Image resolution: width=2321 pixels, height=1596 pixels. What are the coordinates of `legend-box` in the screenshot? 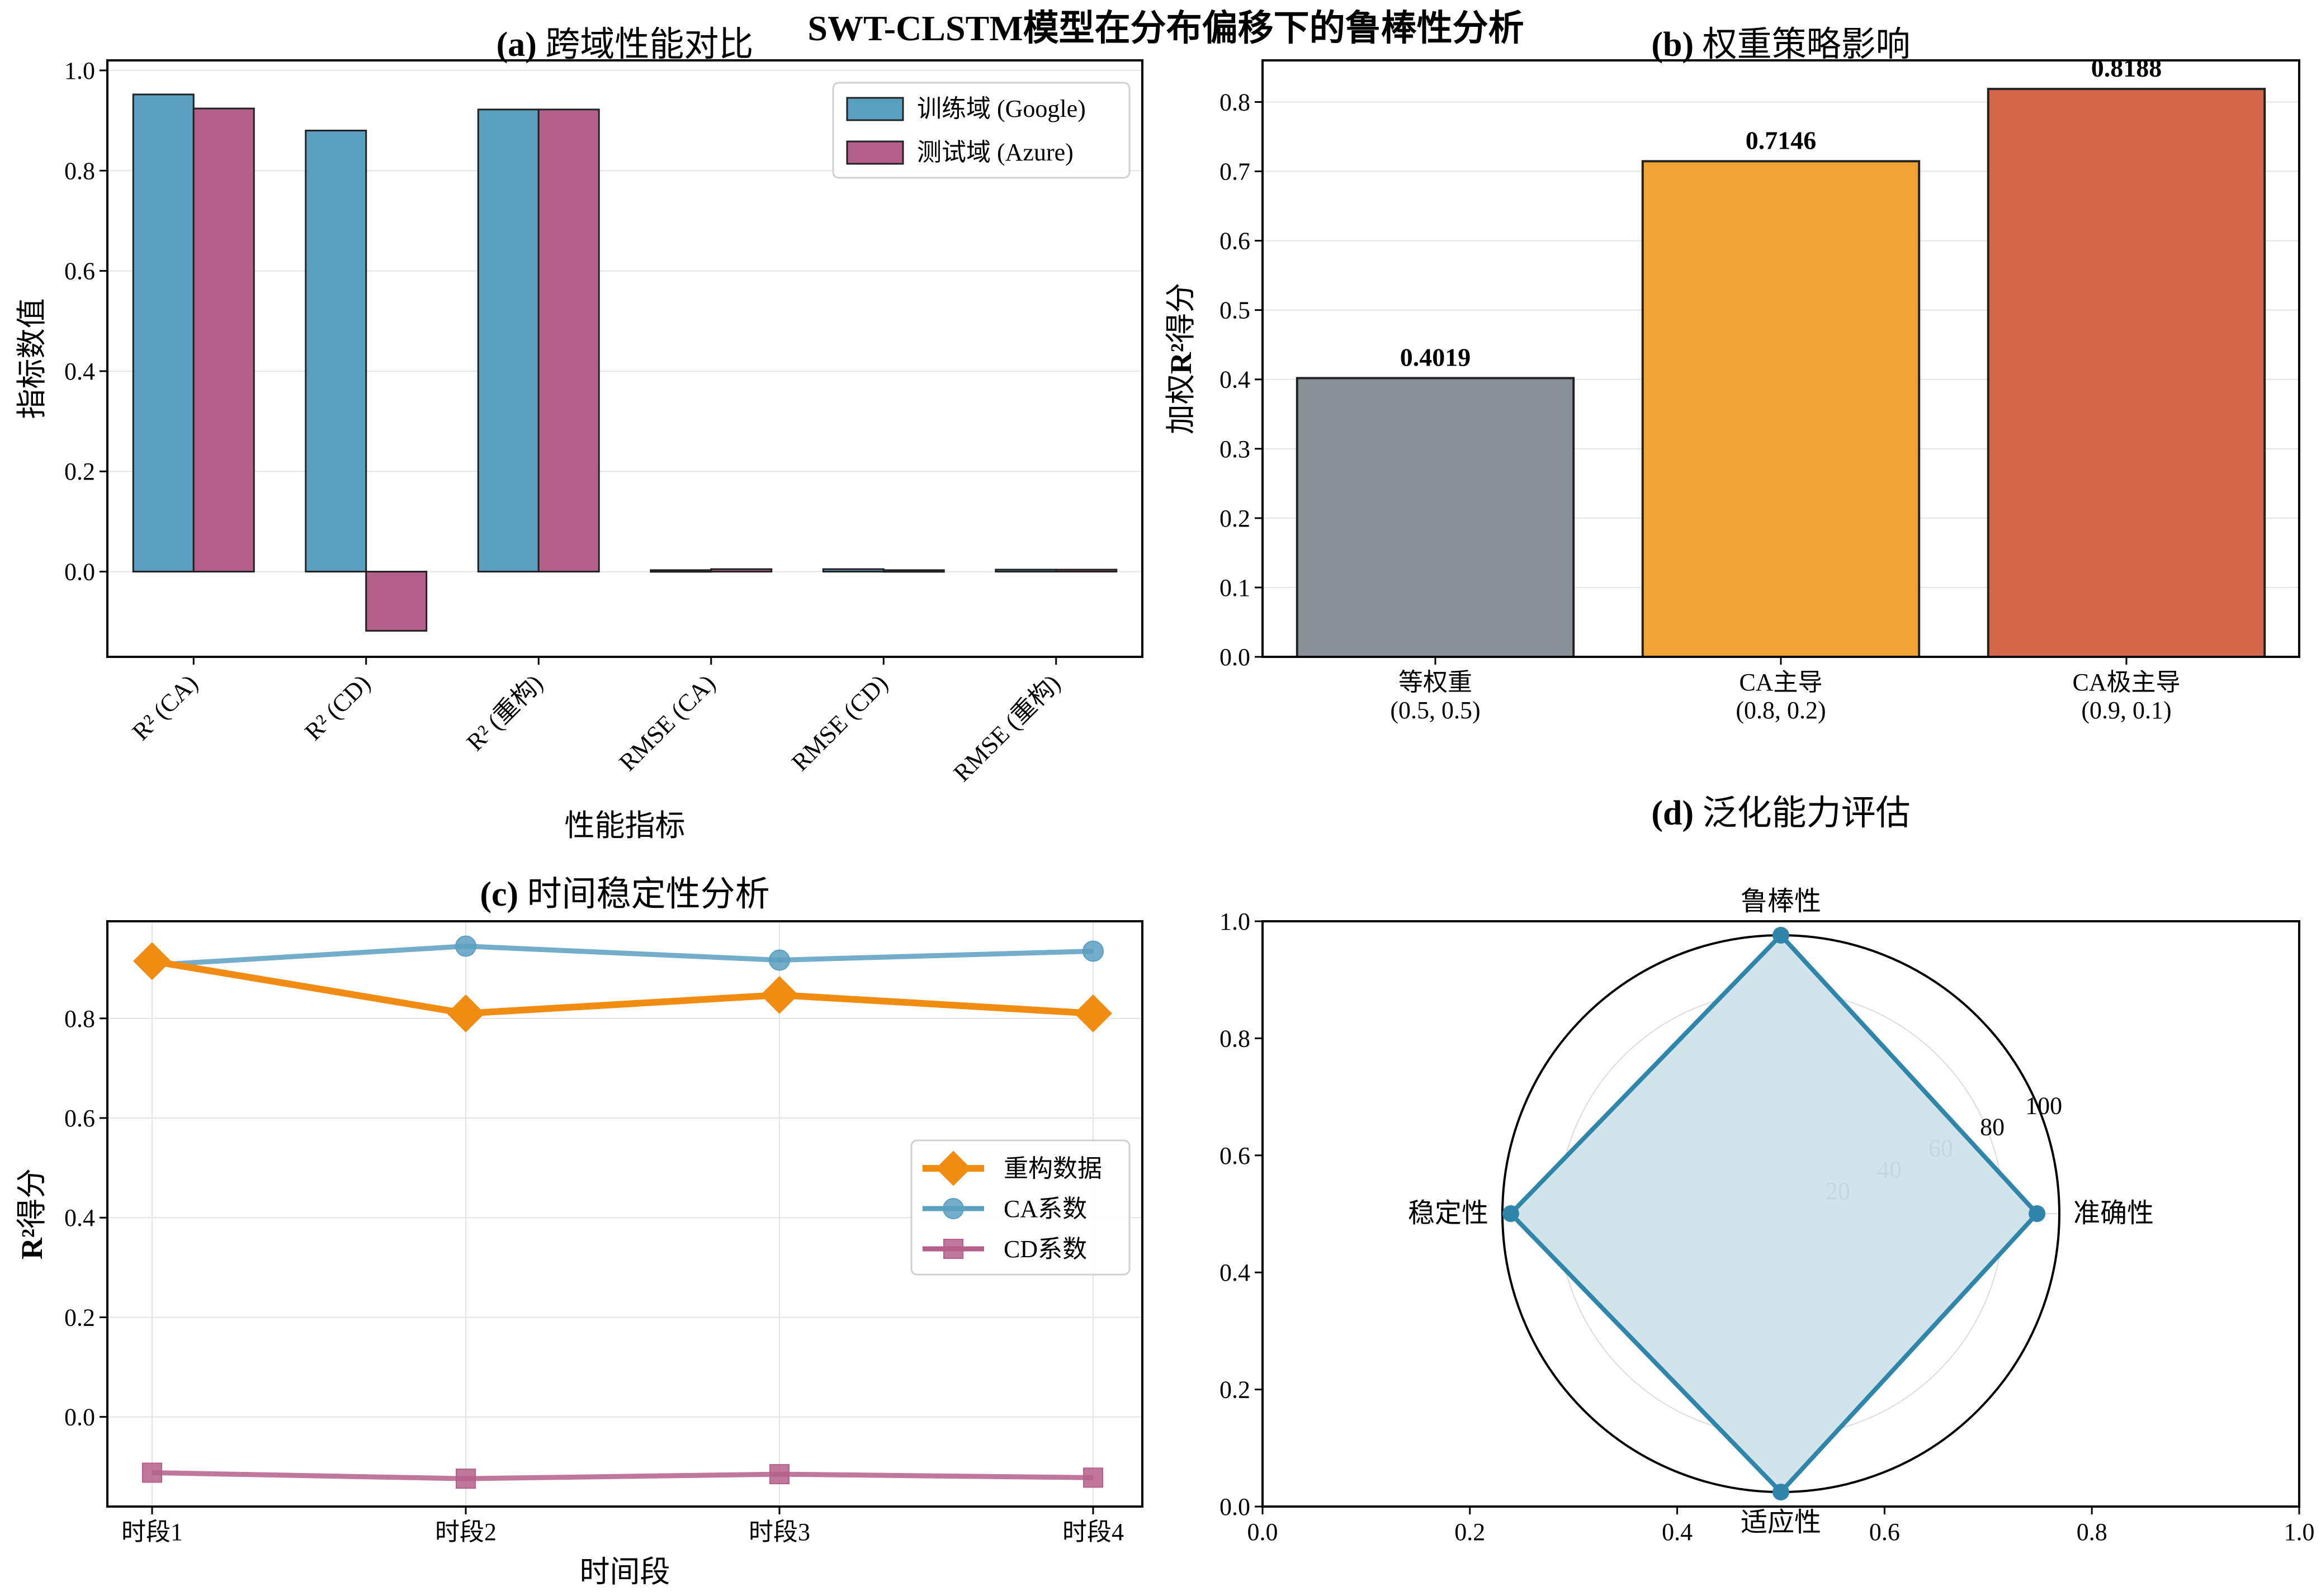 It's located at (981, 130).